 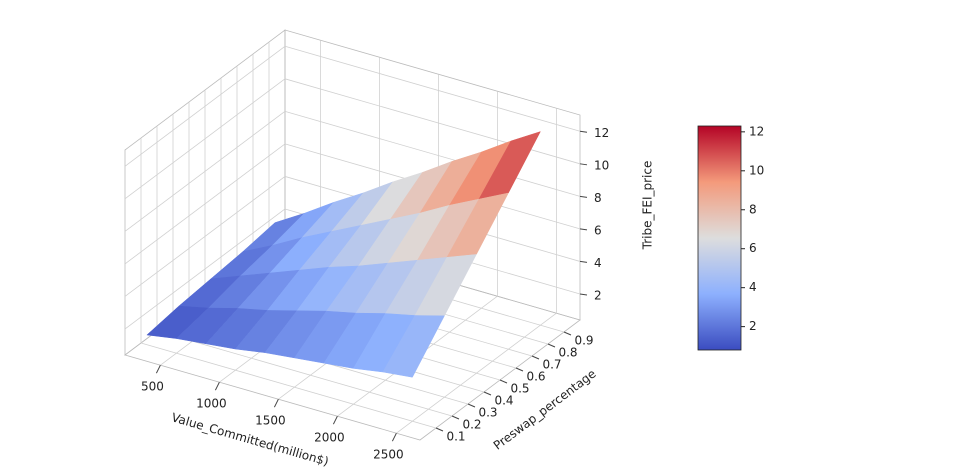 I want to click on y-tick-label: 0.5, so click(x=519, y=389).